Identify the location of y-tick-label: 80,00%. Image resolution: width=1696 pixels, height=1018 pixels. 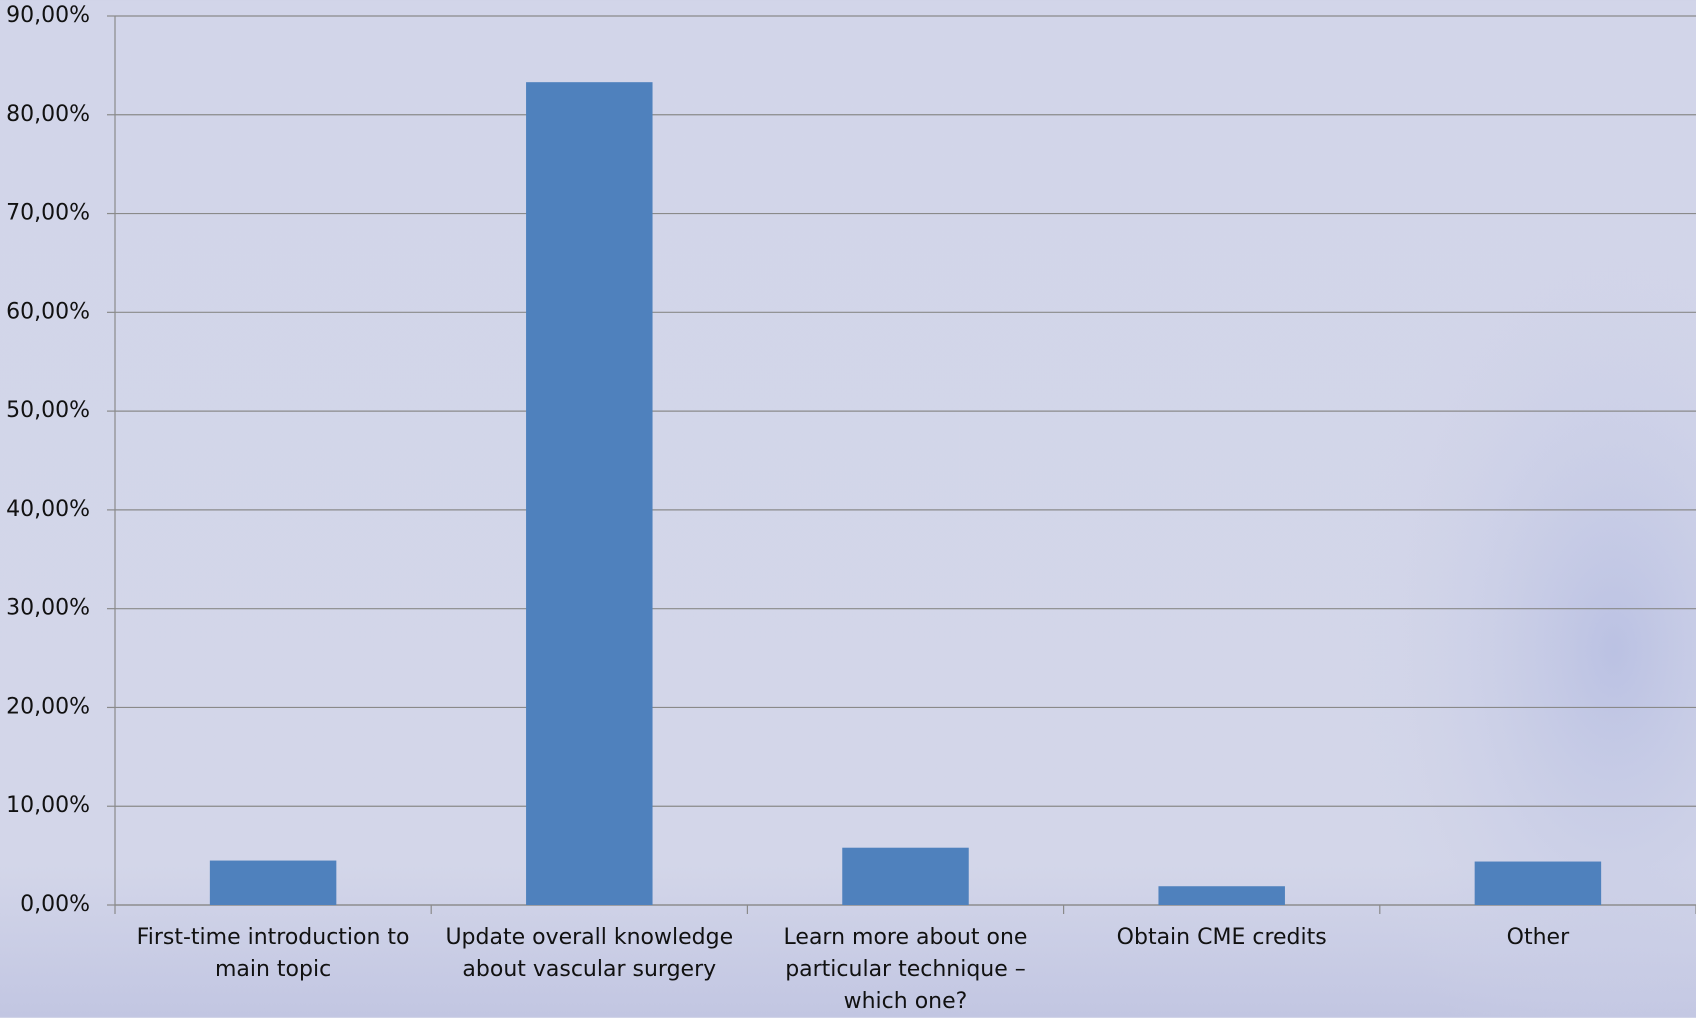
(48, 114).